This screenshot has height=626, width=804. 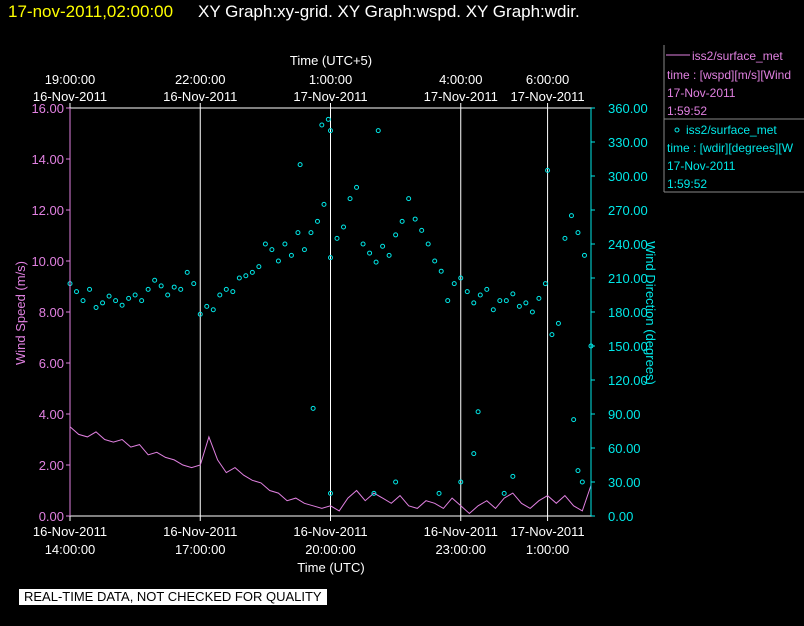 What do you see at coordinates (51, 516) in the screenshot?
I see `left-tick-label: 0.00` at bounding box center [51, 516].